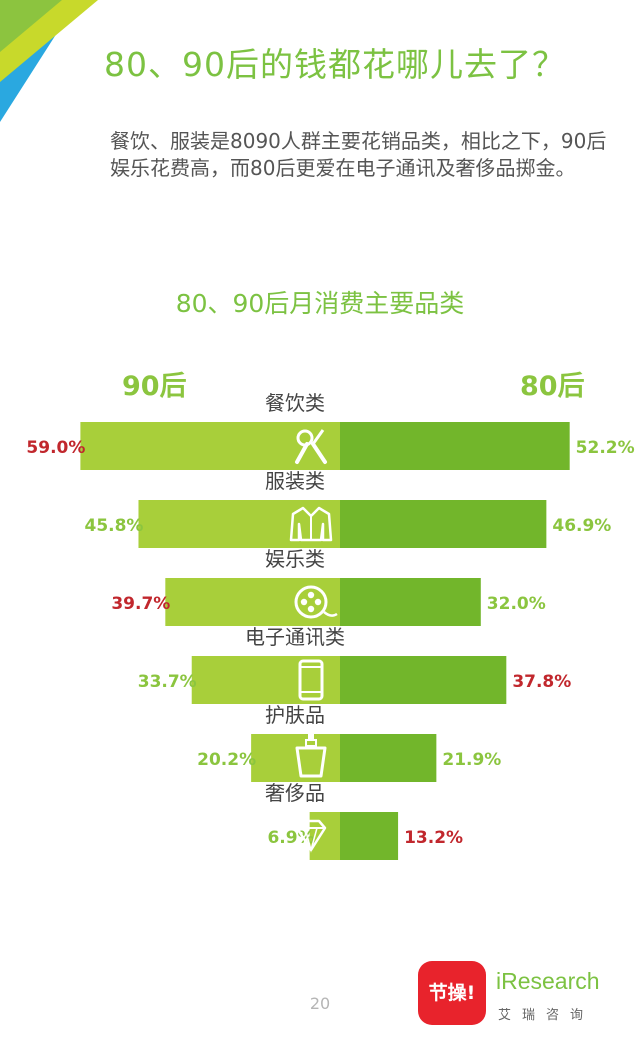 The height and width of the screenshot is (1050, 640). I want to click on iresearch-logo-text: iResearch, so click(548, 981).